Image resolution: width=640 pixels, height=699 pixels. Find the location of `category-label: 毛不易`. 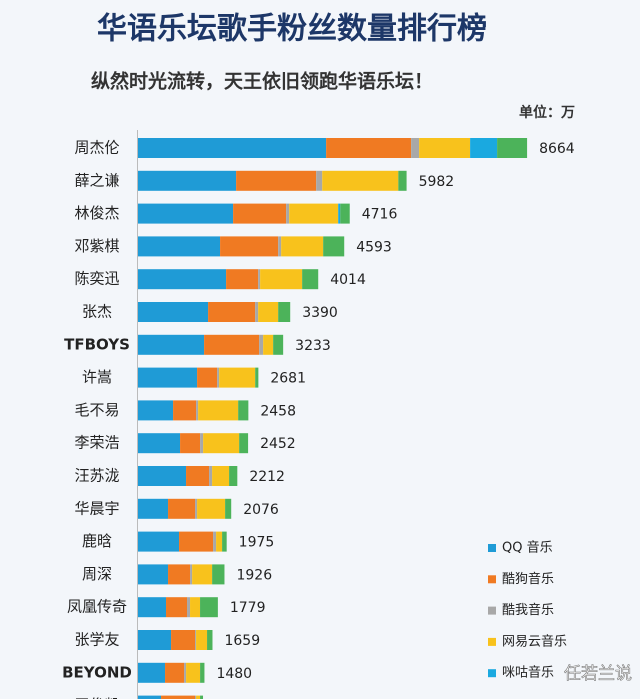

category-label: 毛不易 is located at coordinates (96, 410).